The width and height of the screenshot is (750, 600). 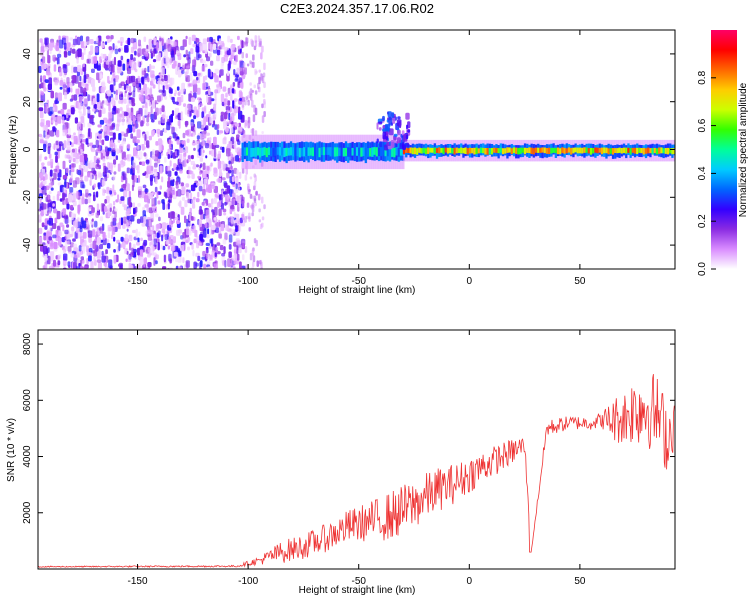 What do you see at coordinates (702, 173) in the screenshot?
I see `colorbar-tick-label: 0.4` at bounding box center [702, 173].